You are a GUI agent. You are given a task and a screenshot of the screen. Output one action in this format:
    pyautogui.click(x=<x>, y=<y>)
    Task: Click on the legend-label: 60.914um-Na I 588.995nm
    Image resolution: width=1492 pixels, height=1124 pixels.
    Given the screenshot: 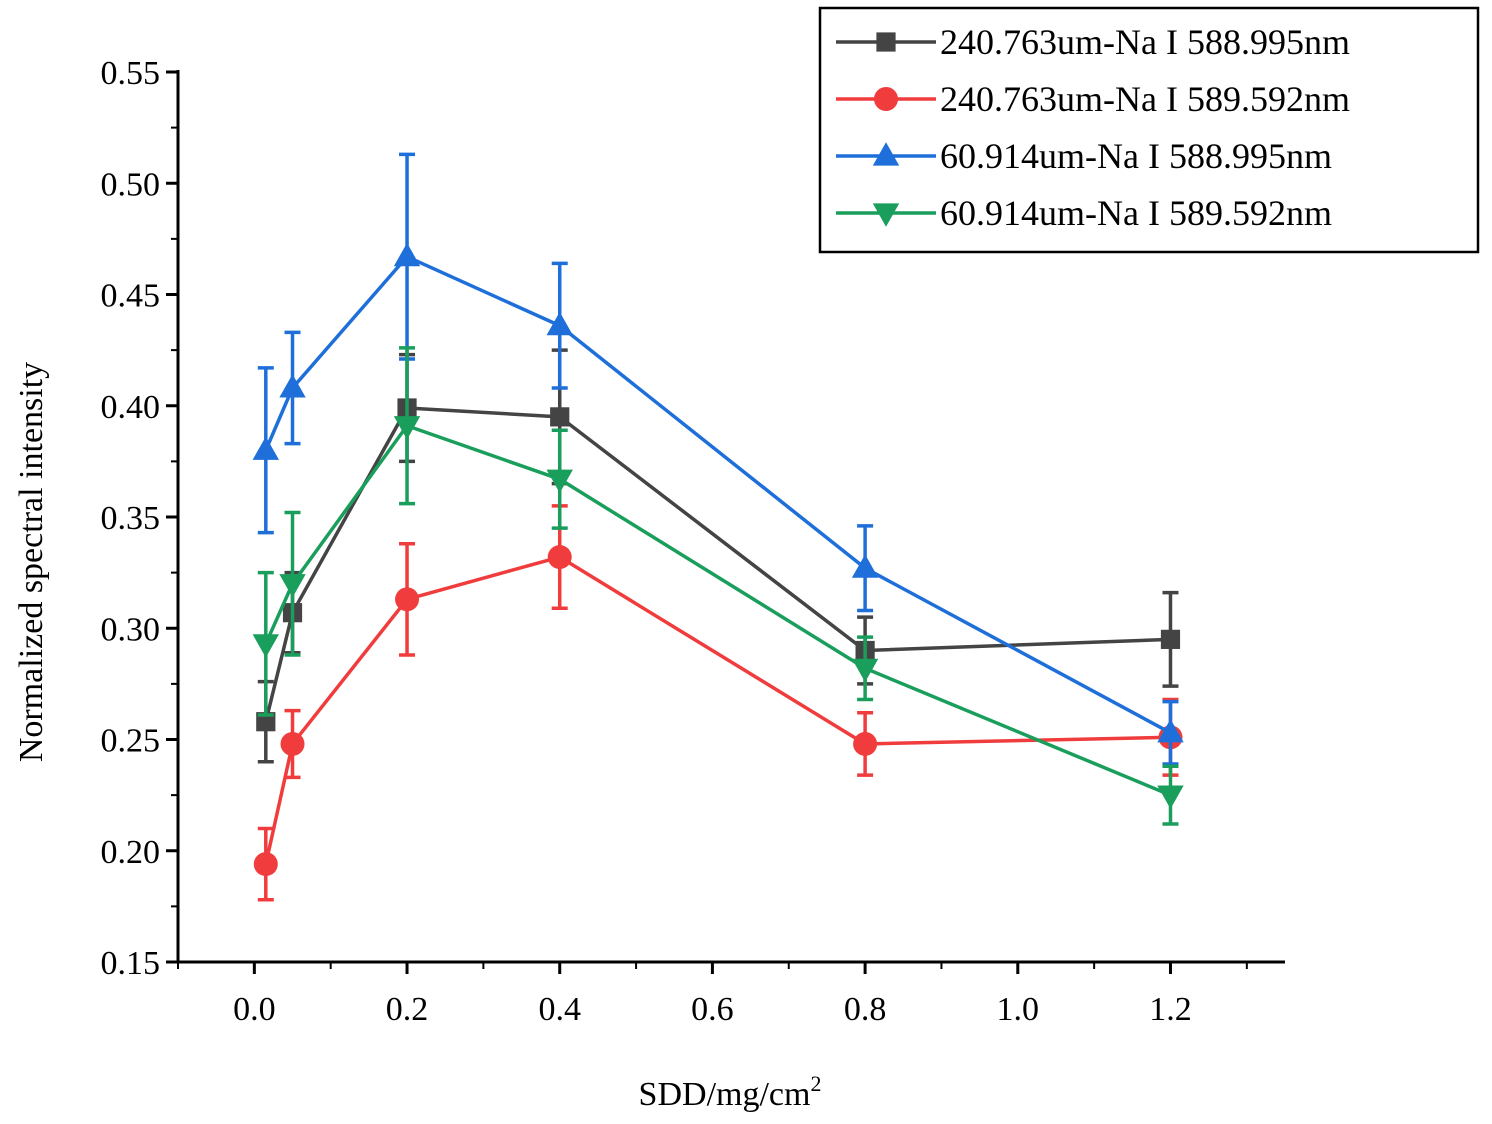 What is the action you would take?
    pyautogui.click(x=1136, y=156)
    